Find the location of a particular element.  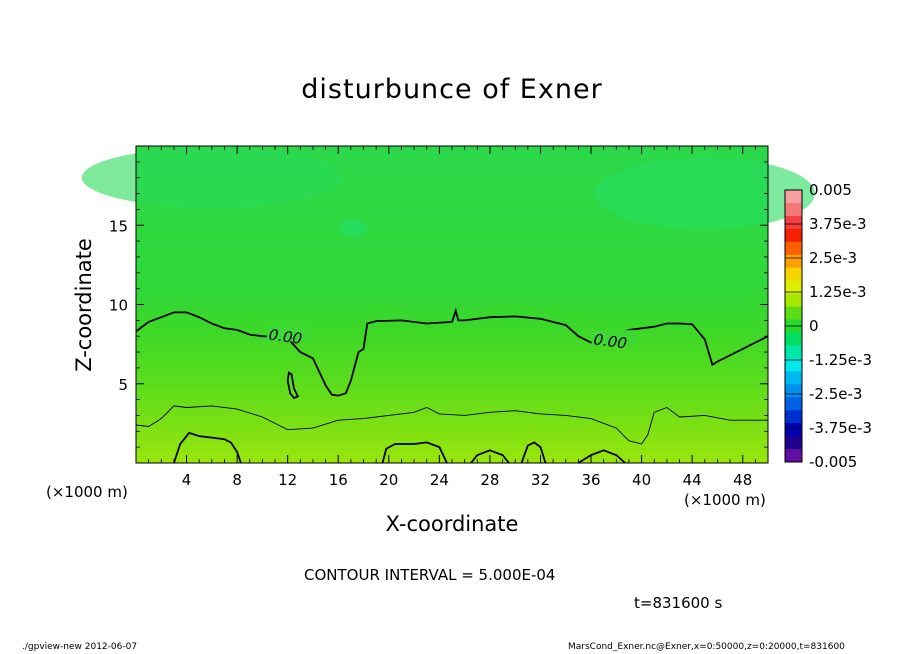

field-patch-upper-right is located at coordinates (704, 193).